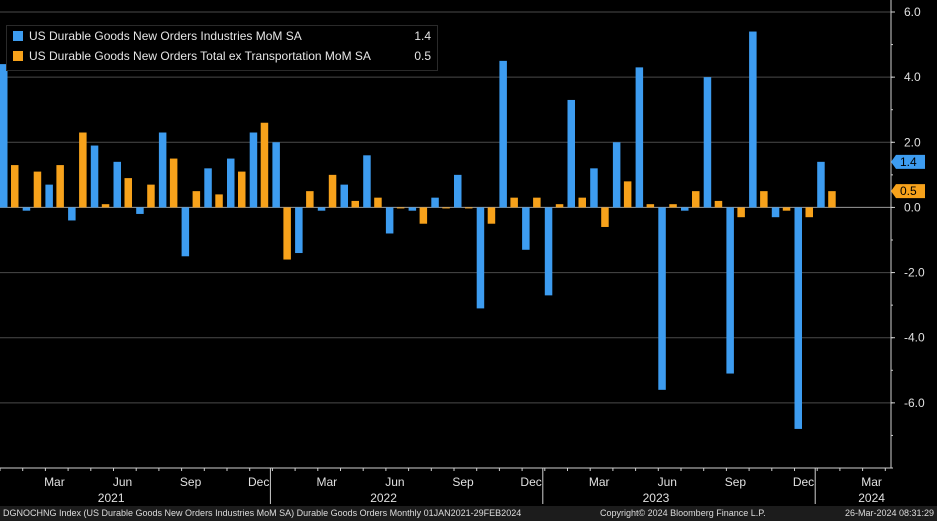 The width and height of the screenshot is (937, 521). I want to click on year-label: 2022, so click(383, 498).